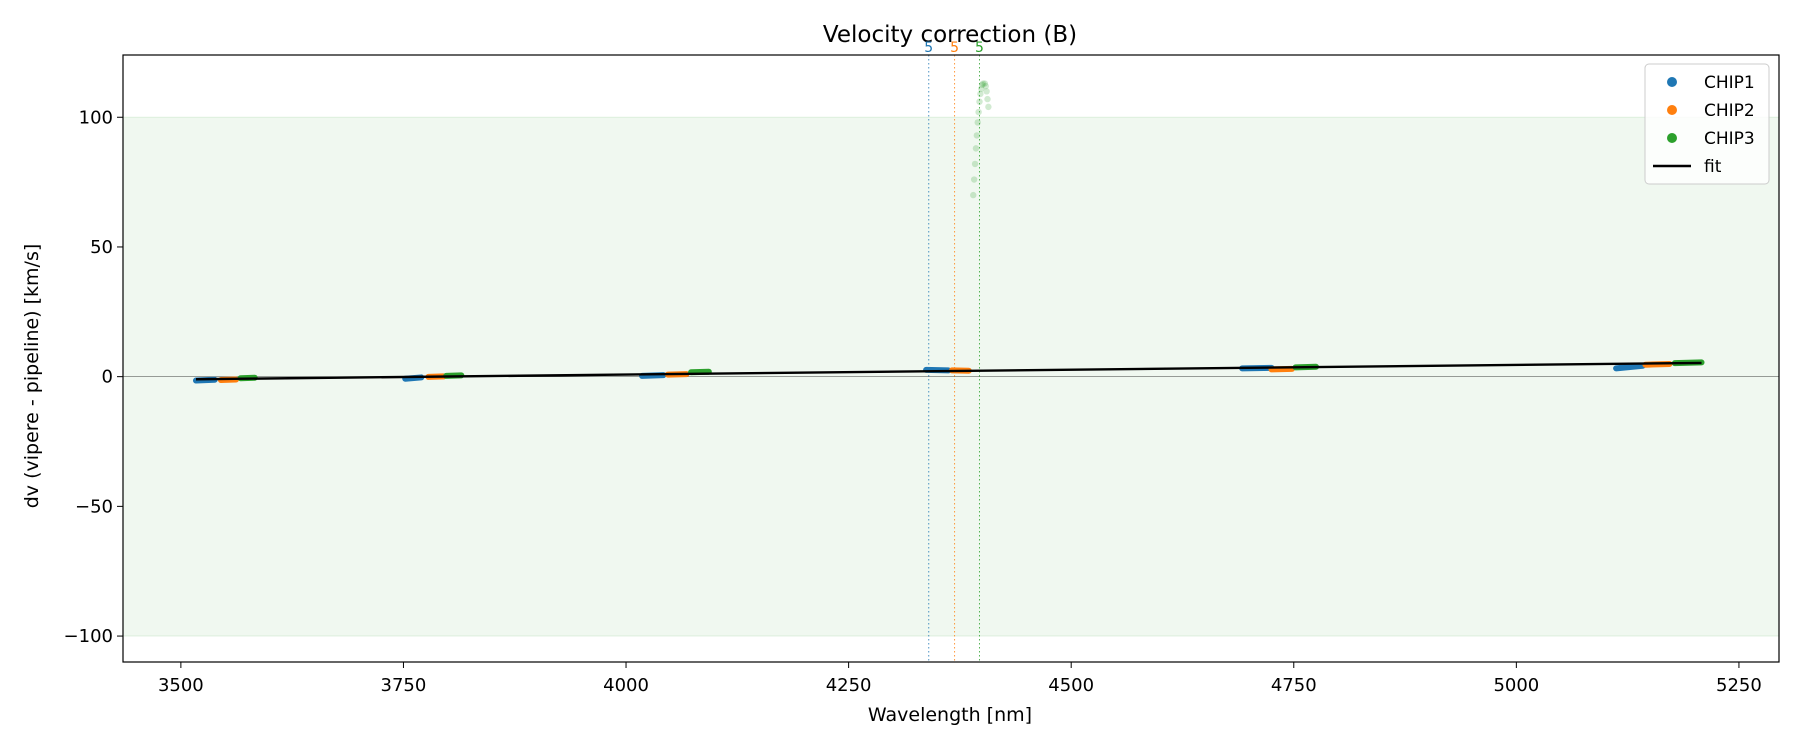 The height and width of the screenshot is (750, 1800). Describe the element at coordinates (979, 48) in the screenshot. I see `vertical-marker-label-3: 5` at that location.